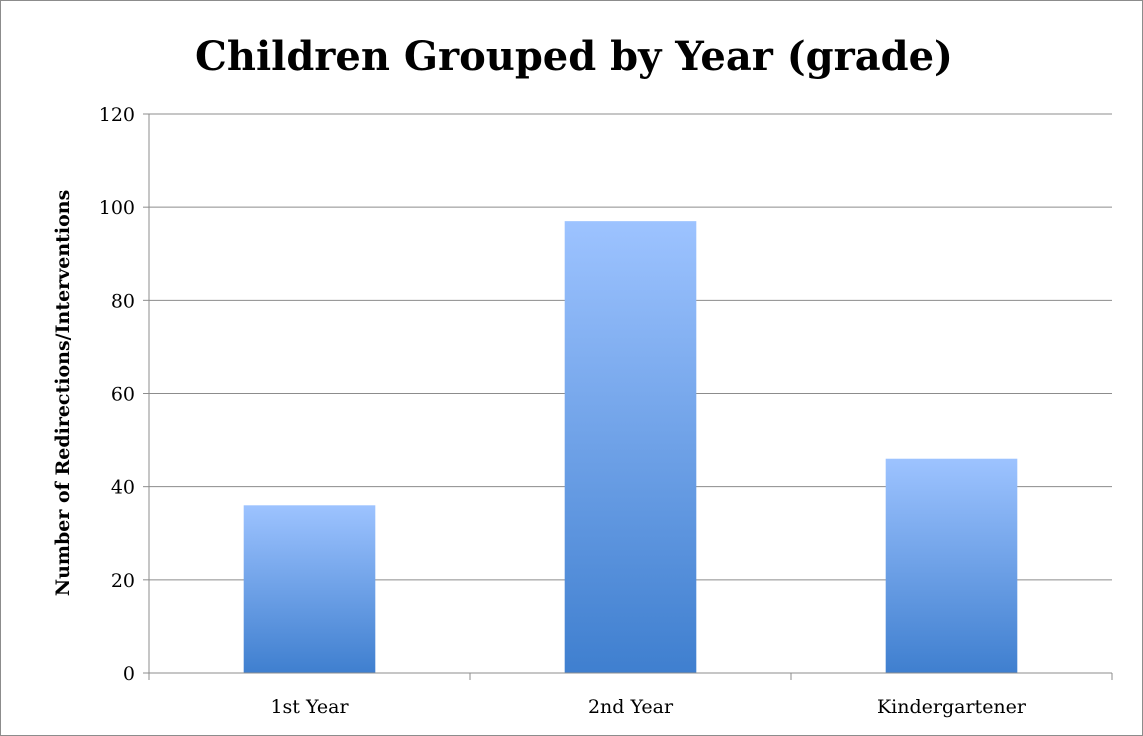 The image size is (1143, 736). I want to click on x-tick-label: 2nd Year, so click(631, 707).